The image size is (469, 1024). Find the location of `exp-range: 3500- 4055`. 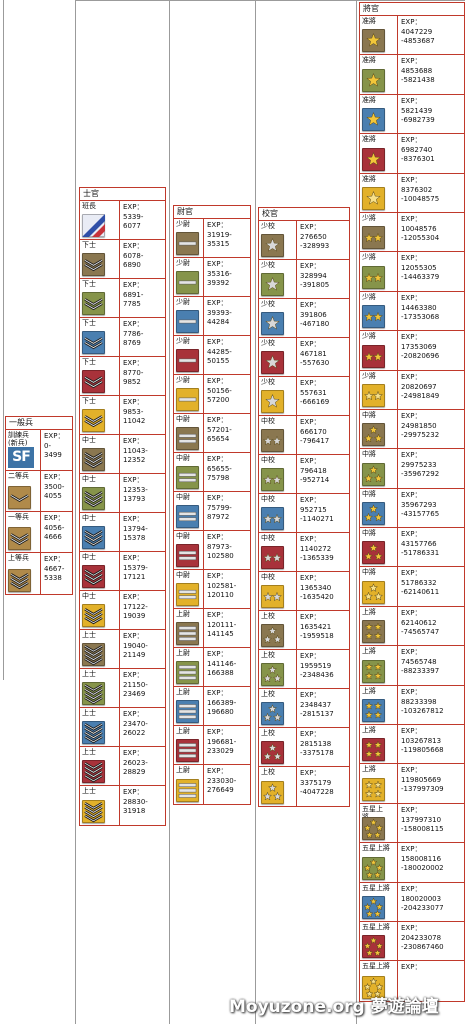

exp-range: 3500- 4055 is located at coordinates (54, 491).